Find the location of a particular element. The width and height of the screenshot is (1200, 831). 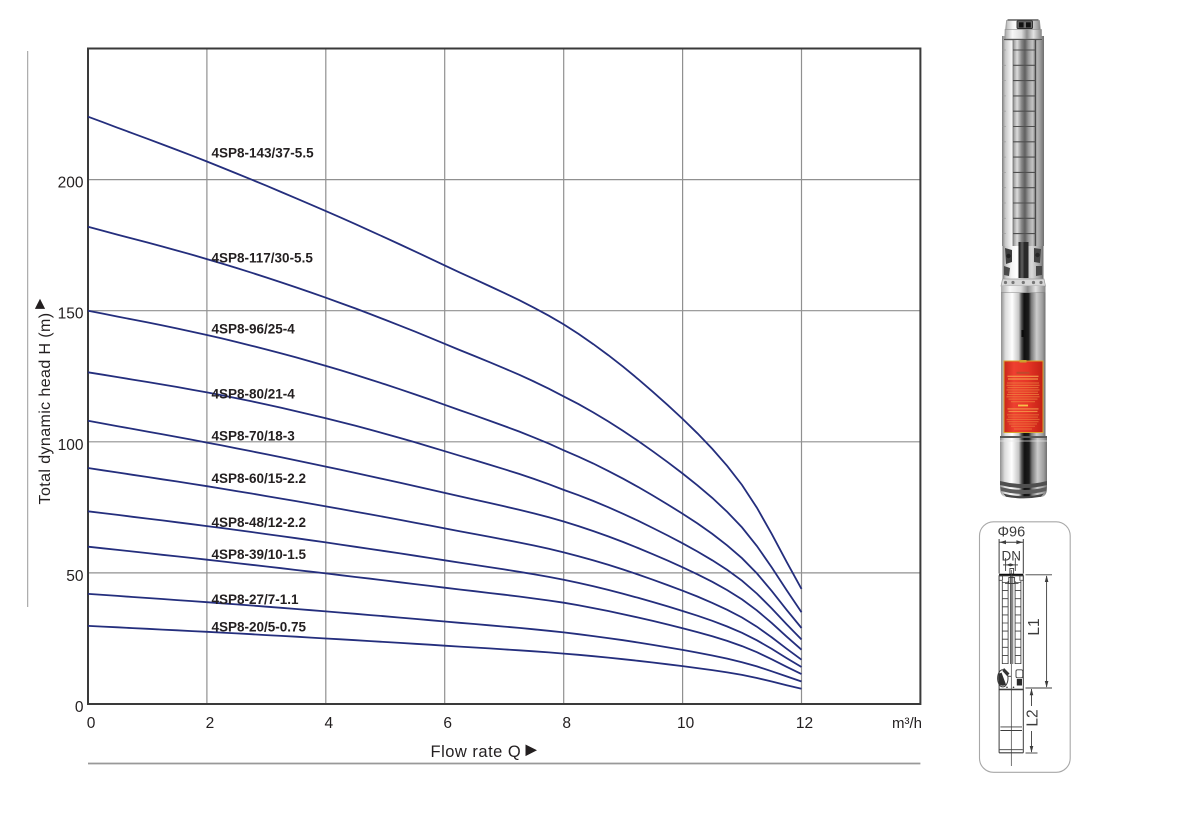

svg-text: 10 is located at coordinates (686, 723).